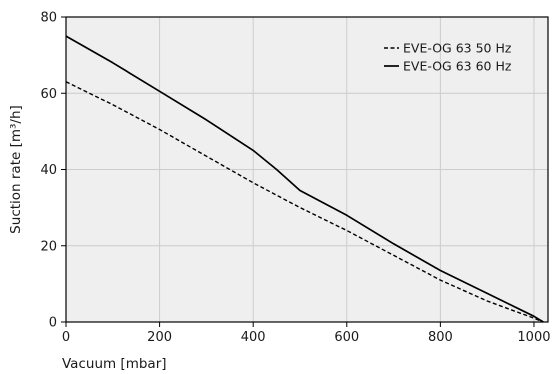  I want to click on y-tick-label: 20, so click(48, 246).